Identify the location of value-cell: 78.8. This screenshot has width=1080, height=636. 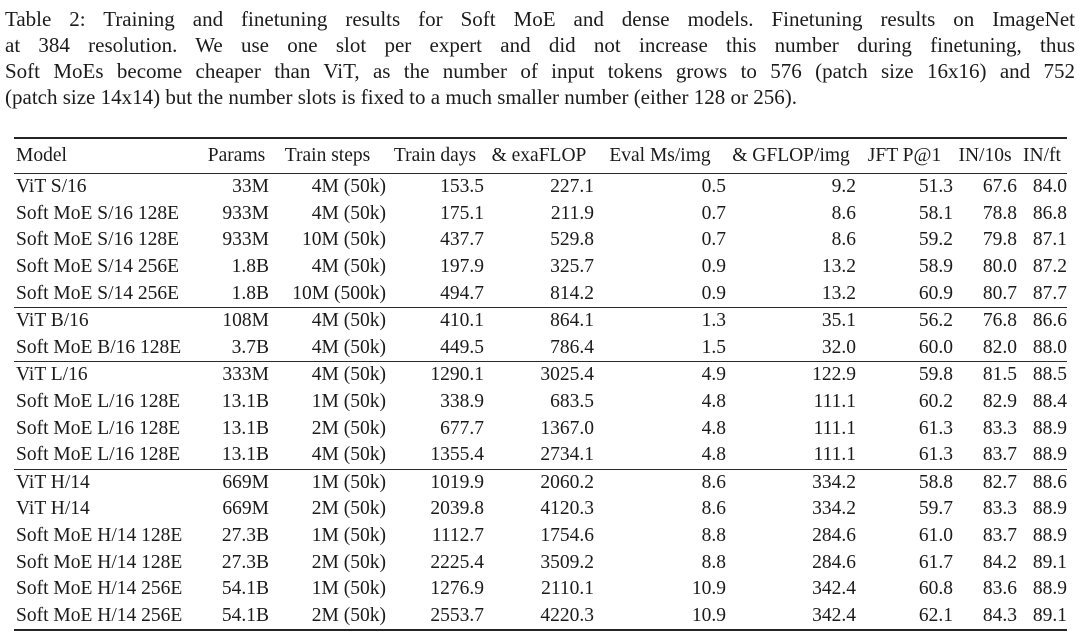
(999, 213).